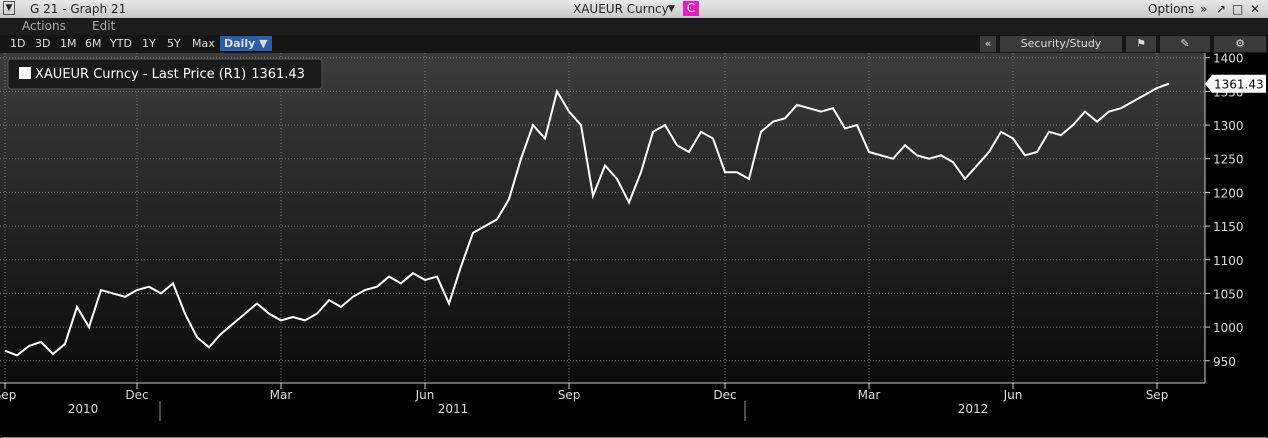  I want to click on year-label: 2011, so click(453, 409).